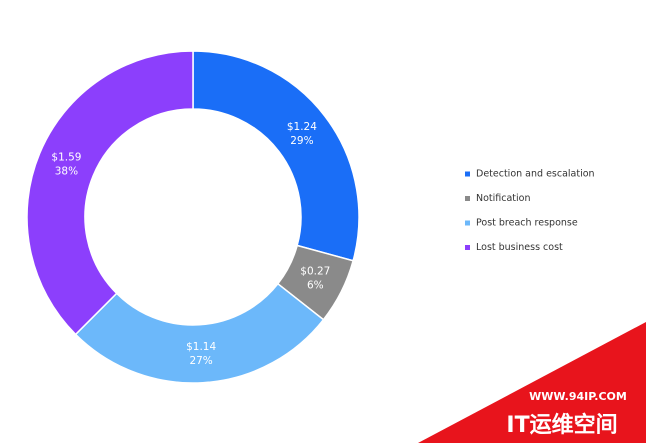  What do you see at coordinates (302, 127) in the screenshot?
I see `slice-value-label: $1.24` at bounding box center [302, 127].